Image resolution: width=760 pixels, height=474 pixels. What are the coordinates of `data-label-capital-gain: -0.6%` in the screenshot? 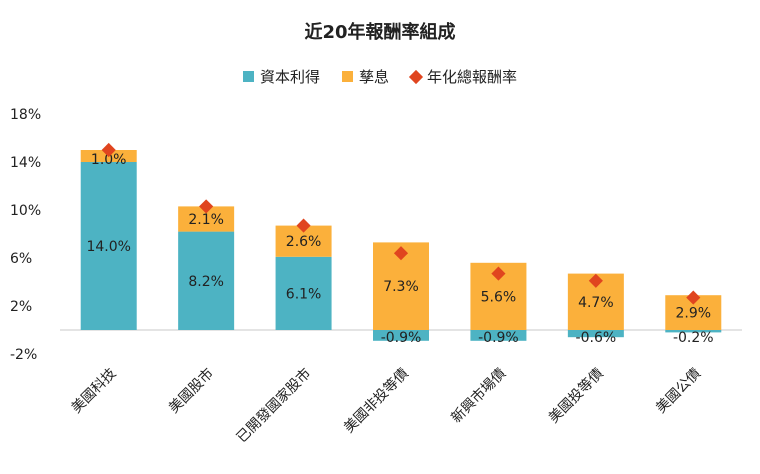 It's located at (596, 338).